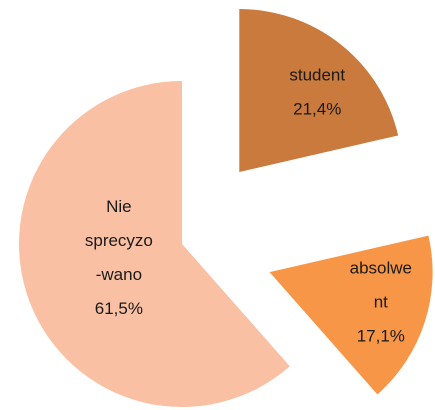 This screenshot has width=435, height=410. Describe the element at coordinates (317, 108) in the screenshot. I see `slice-value-label: 21,4%` at that location.